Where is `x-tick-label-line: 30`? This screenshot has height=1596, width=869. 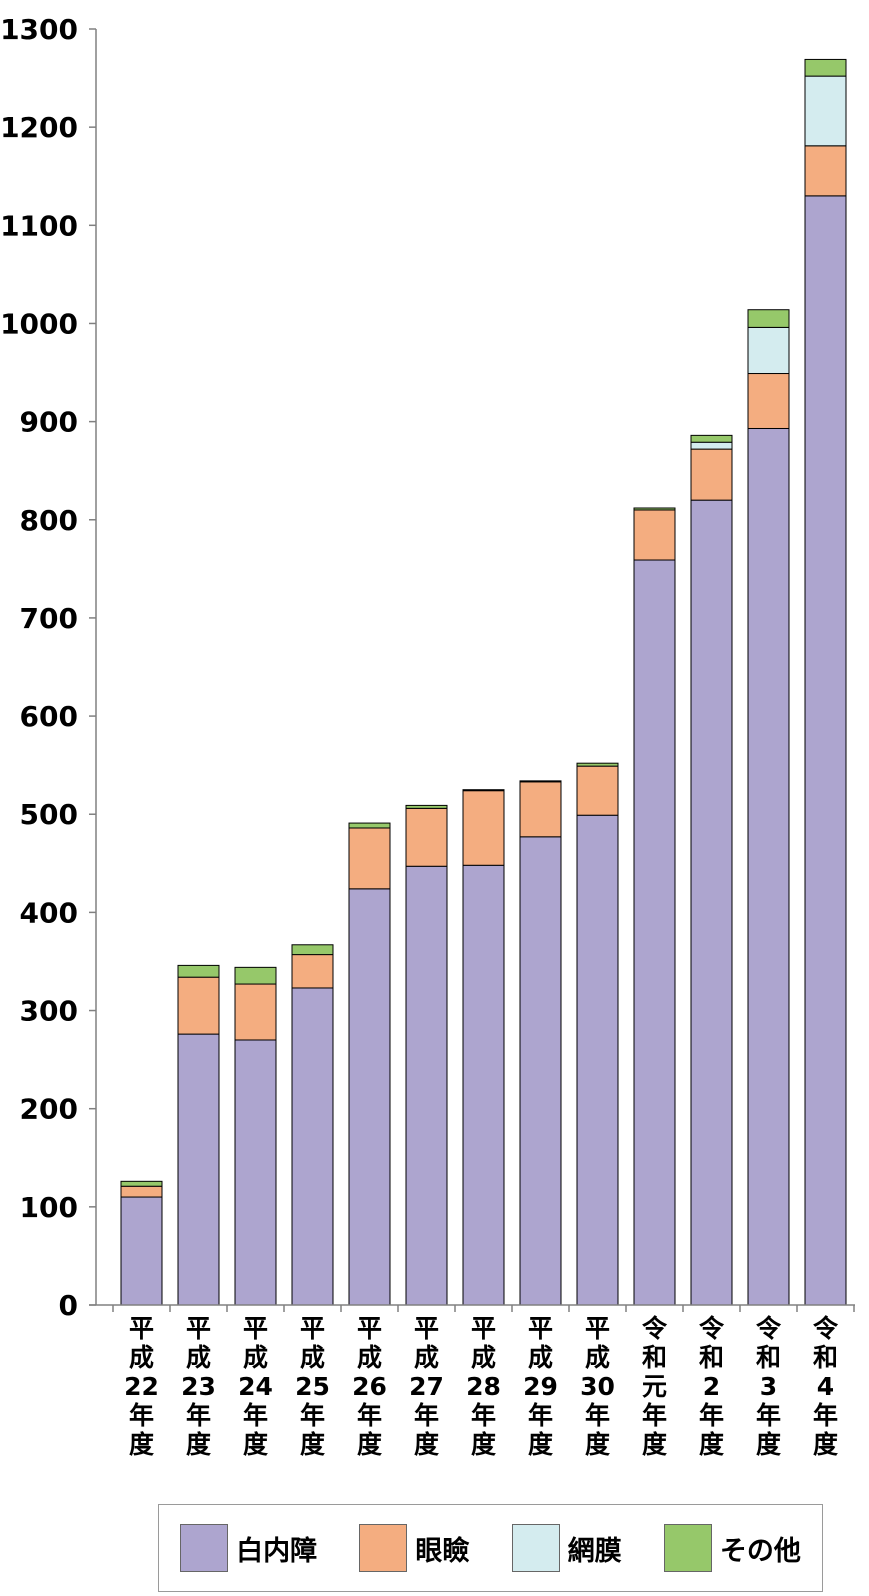 x-tick-label-line: 30 is located at coordinates (597, 1386).